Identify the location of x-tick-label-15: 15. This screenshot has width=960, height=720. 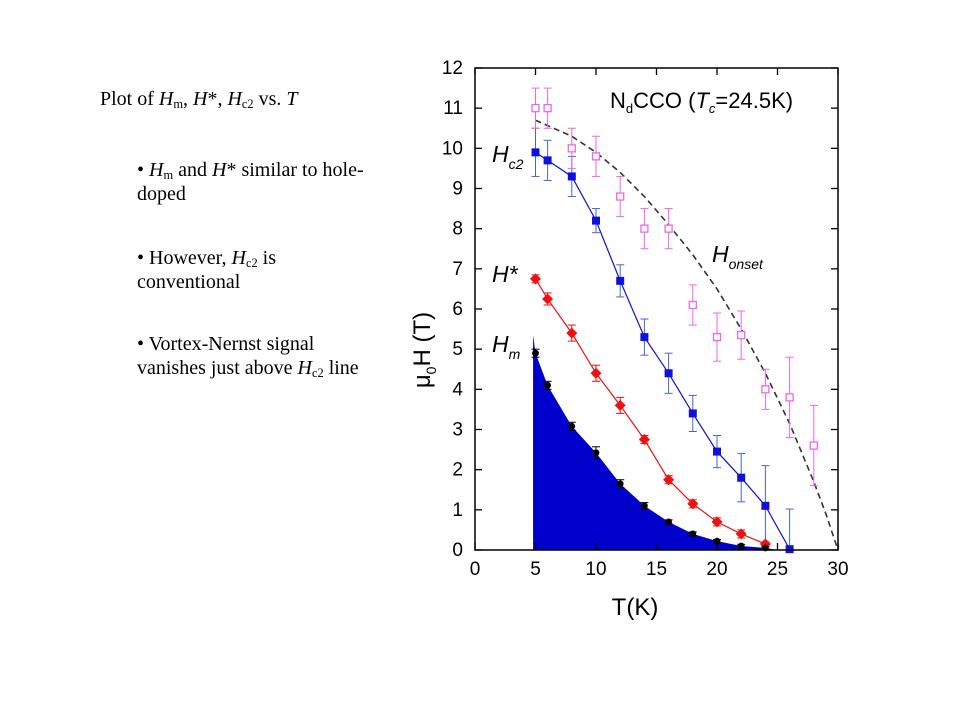
(656, 569).